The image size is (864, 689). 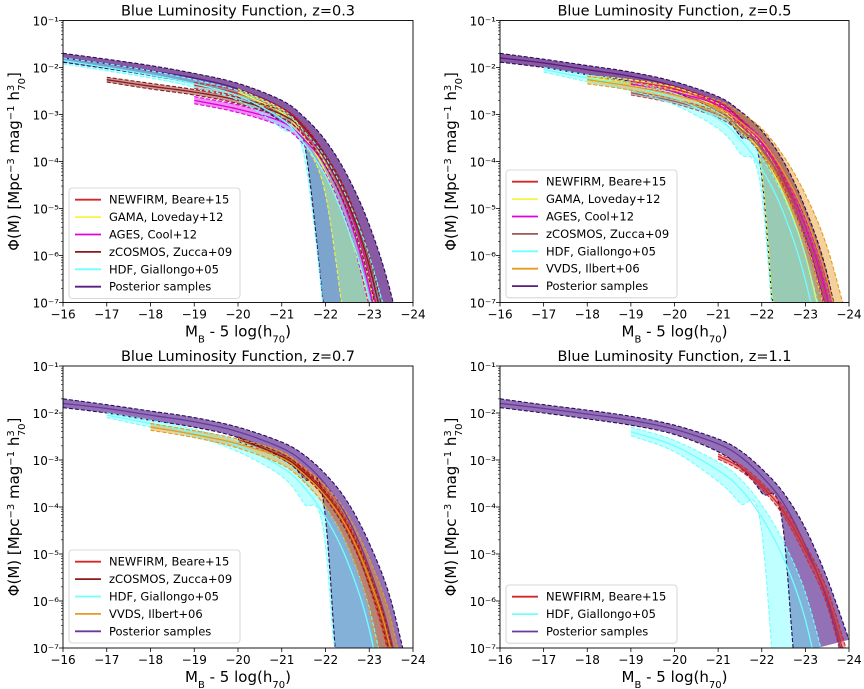 What do you see at coordinates (451, 75) in the screenshot?
I see `y-label-part: ]` at bounding box center [451, 75].